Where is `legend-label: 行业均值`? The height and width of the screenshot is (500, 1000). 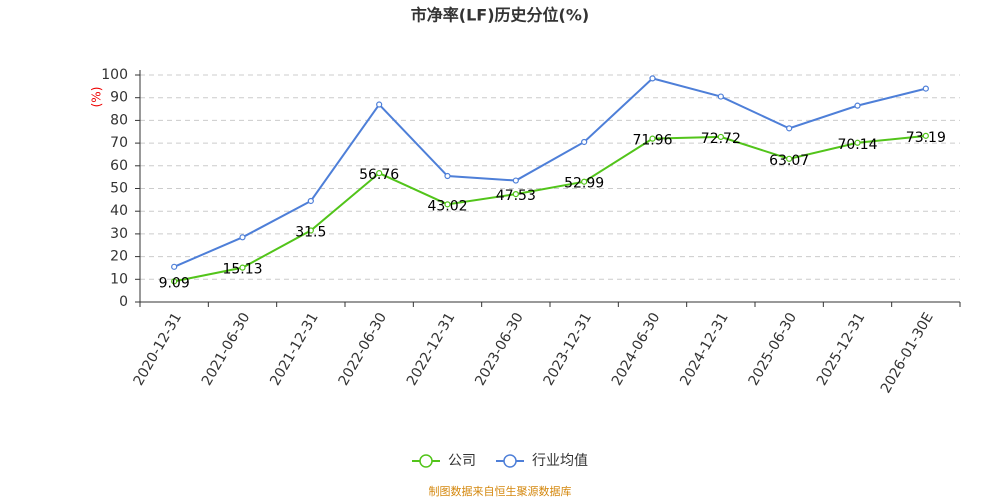 legend-label: 行业均值 is located at coordinates (560, 461).